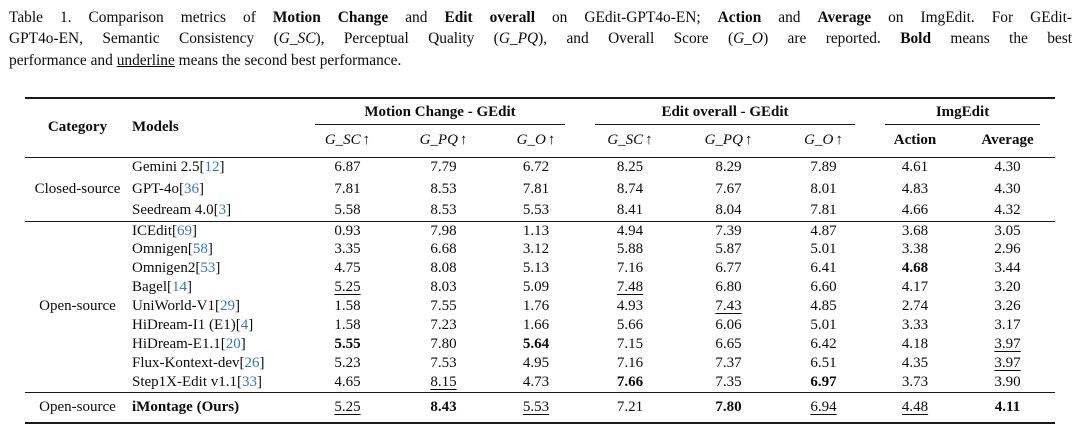 This screenshot has width=1080, height=438. Describe the element at coordinates (630, 167) in the screenshot. I see `metric-value: 8.25` at that location.